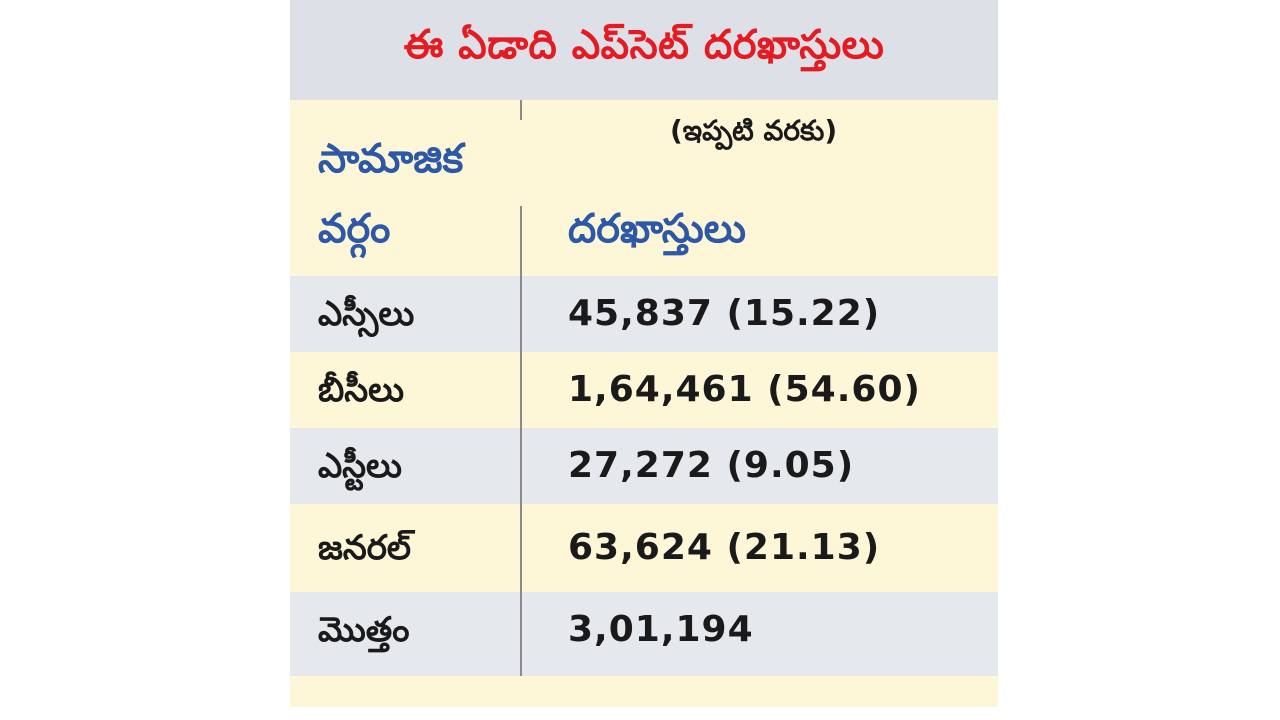 The image size is (1280, 720). I want to click on row-count: 1,64,461 (54.60), so click(744, 389).